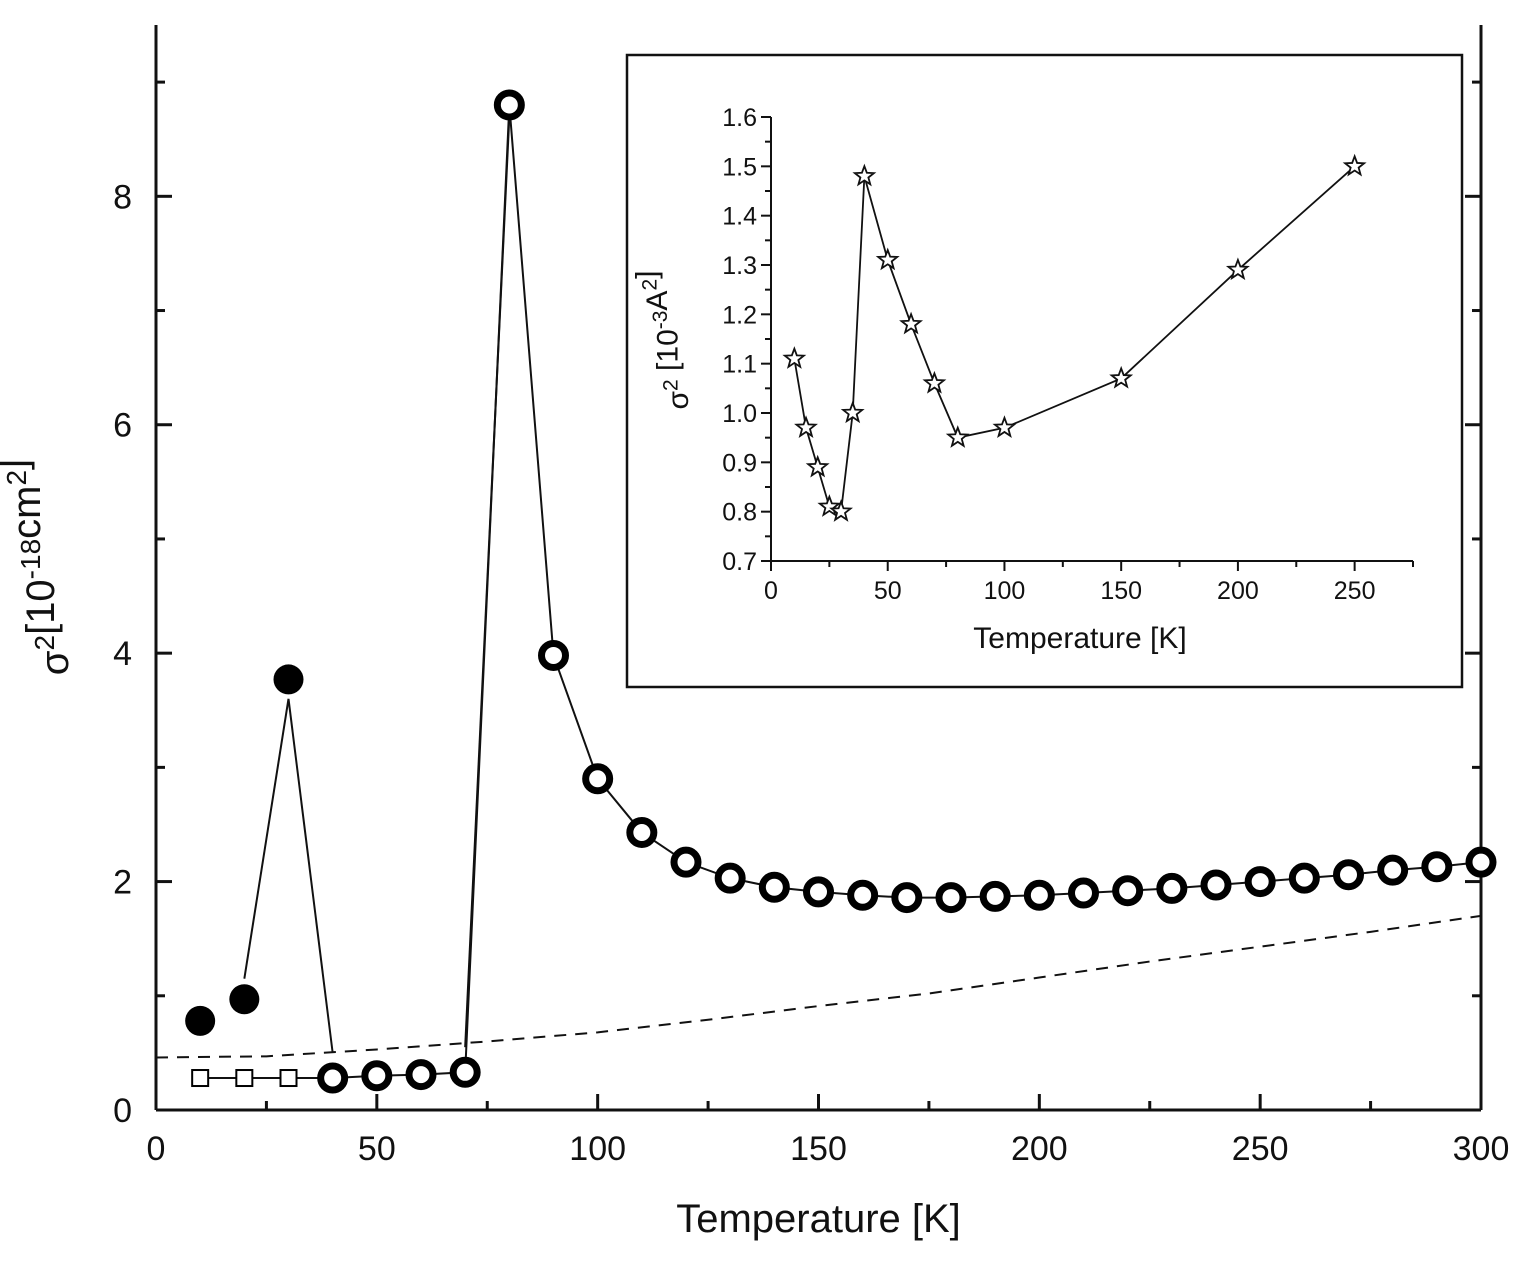 This screenshot has height=1269, width=1534. What do you see at coordinates (739, 463) in the screenshot?
I see `inset-y-tick-label: 0.9` at bounding box center [739, 463].